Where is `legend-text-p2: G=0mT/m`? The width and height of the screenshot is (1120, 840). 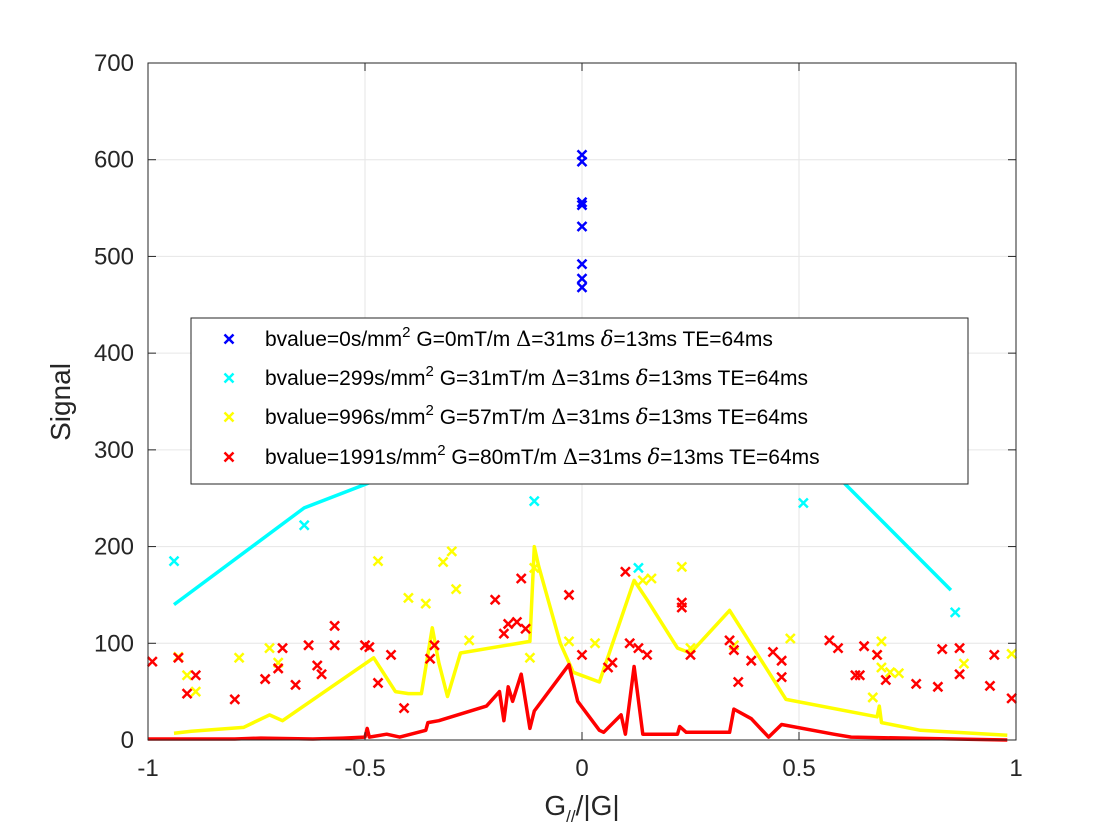
legend-text-p2: G=0mT/m is located at coordinates (464, 339).